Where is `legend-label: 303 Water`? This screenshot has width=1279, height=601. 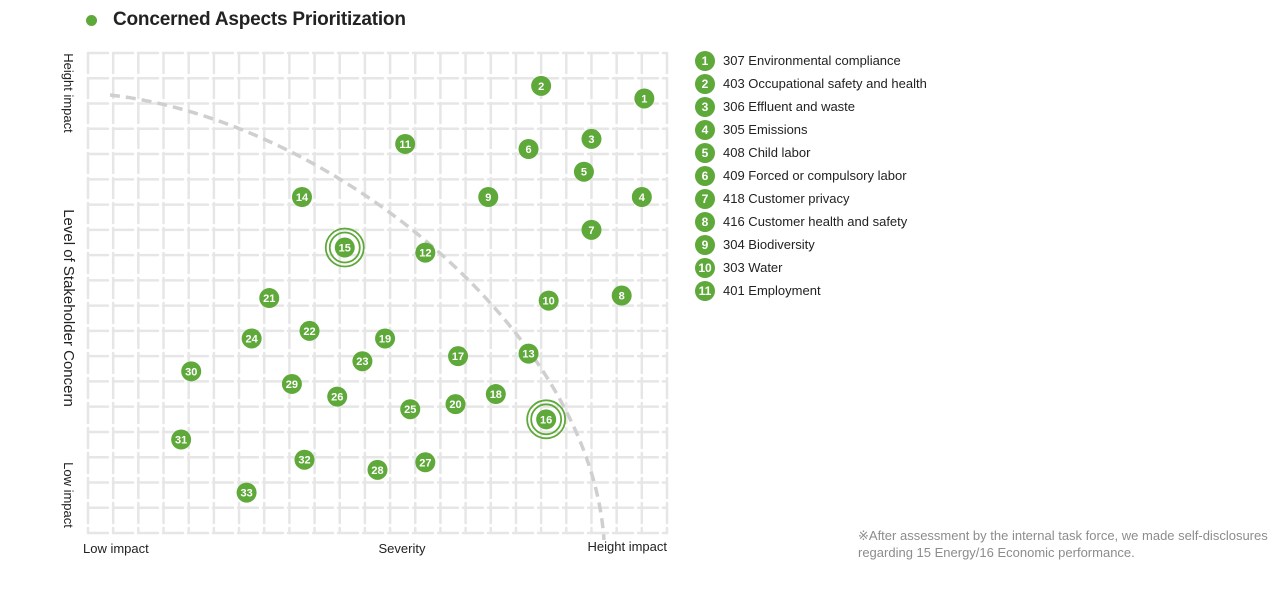 legend-label: 303 Water is located at coordinates (753, 267).